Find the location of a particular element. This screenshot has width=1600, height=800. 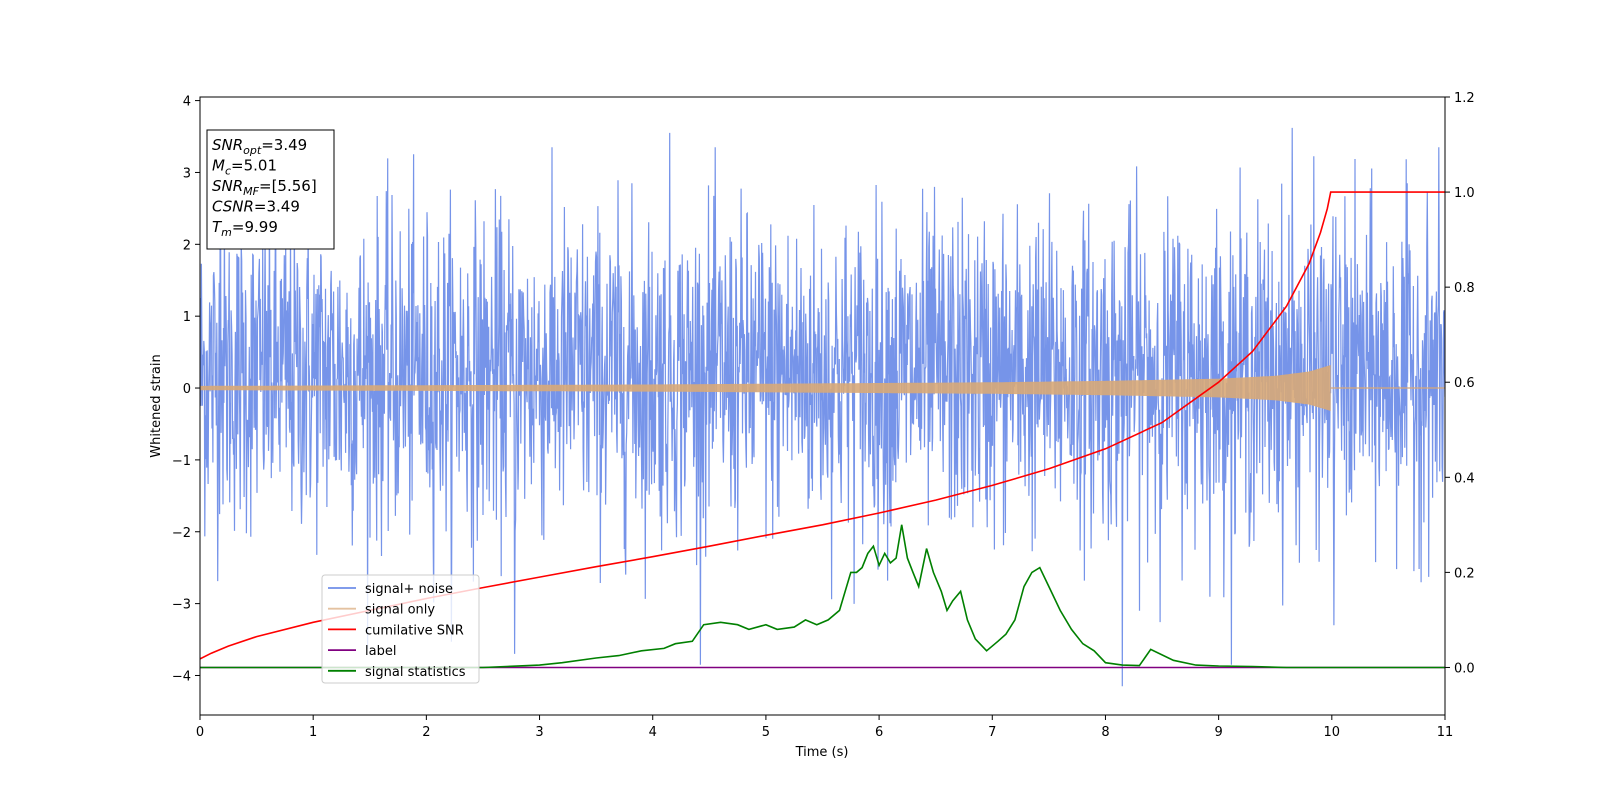

annotation-subscript: c is located at coordinates (228, 171).